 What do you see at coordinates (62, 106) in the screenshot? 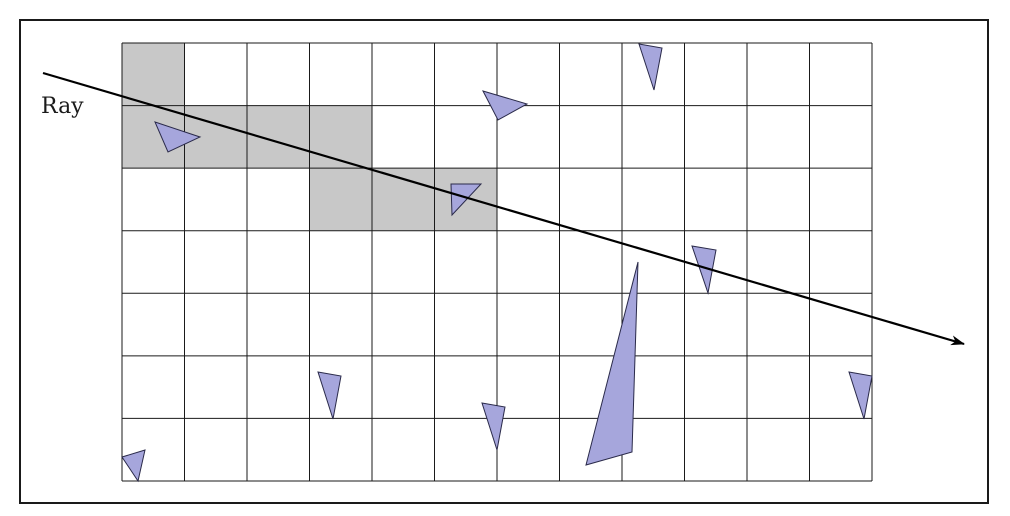
I see `ray-label: Ray` at bounding box center [62, 106].